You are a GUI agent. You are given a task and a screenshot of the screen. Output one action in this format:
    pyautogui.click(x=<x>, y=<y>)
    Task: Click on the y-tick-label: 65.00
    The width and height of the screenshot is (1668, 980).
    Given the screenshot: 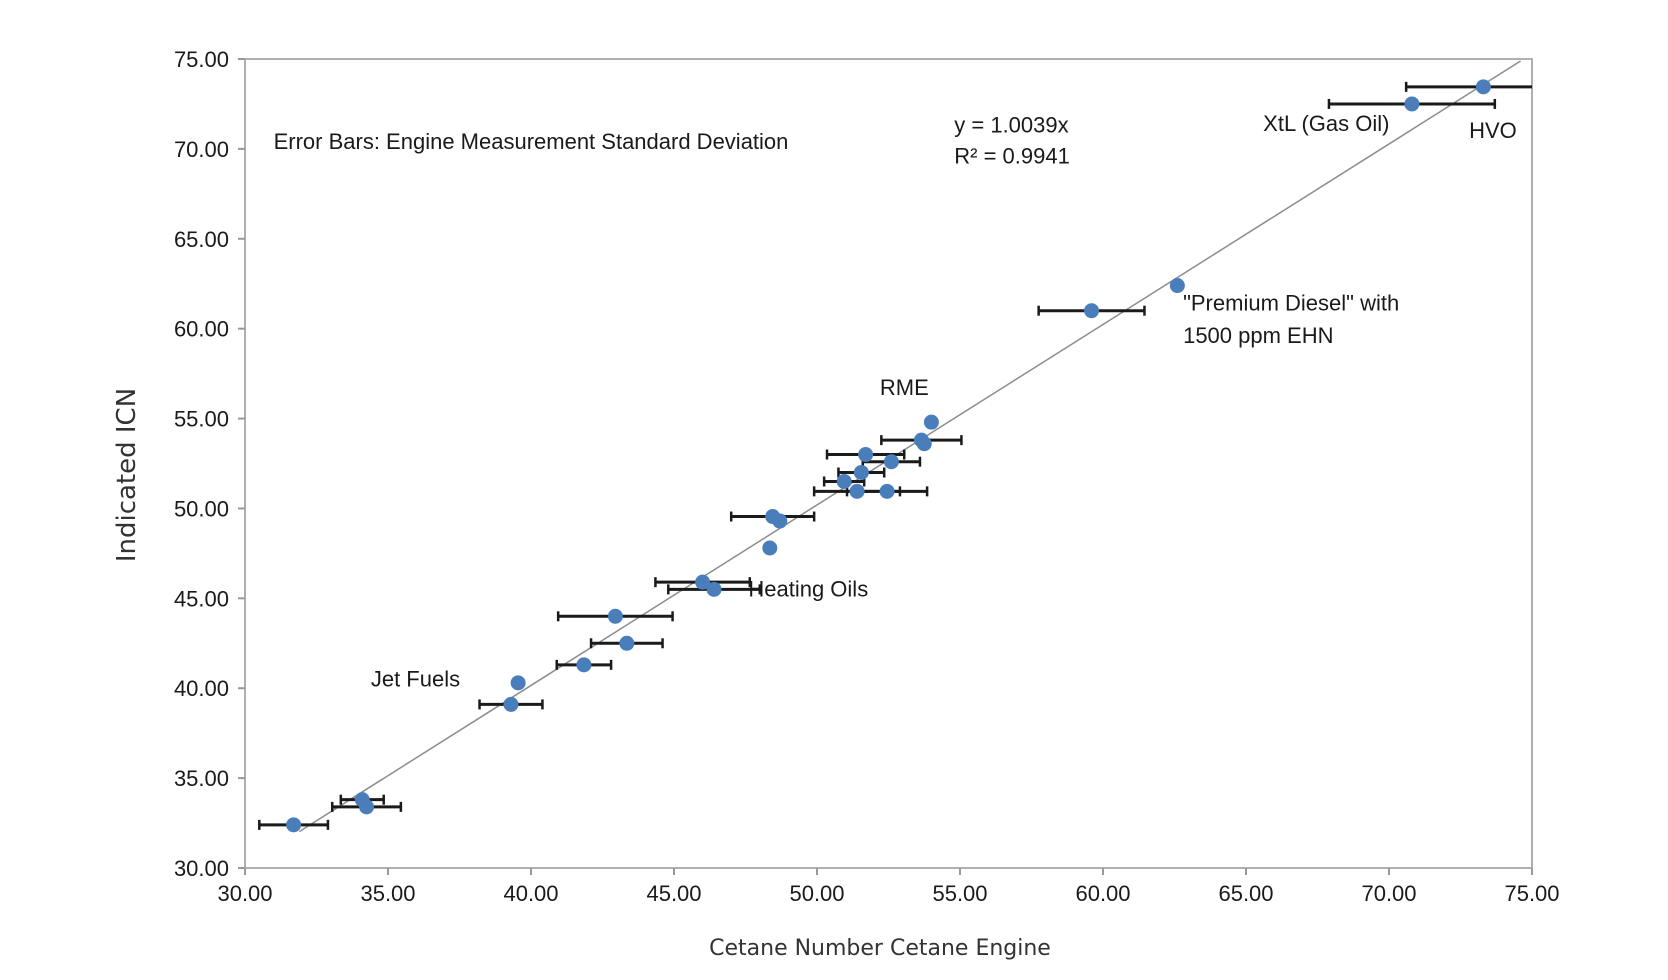 What is the action you would take?
    pyautogui.click(x=201, y=239)
    